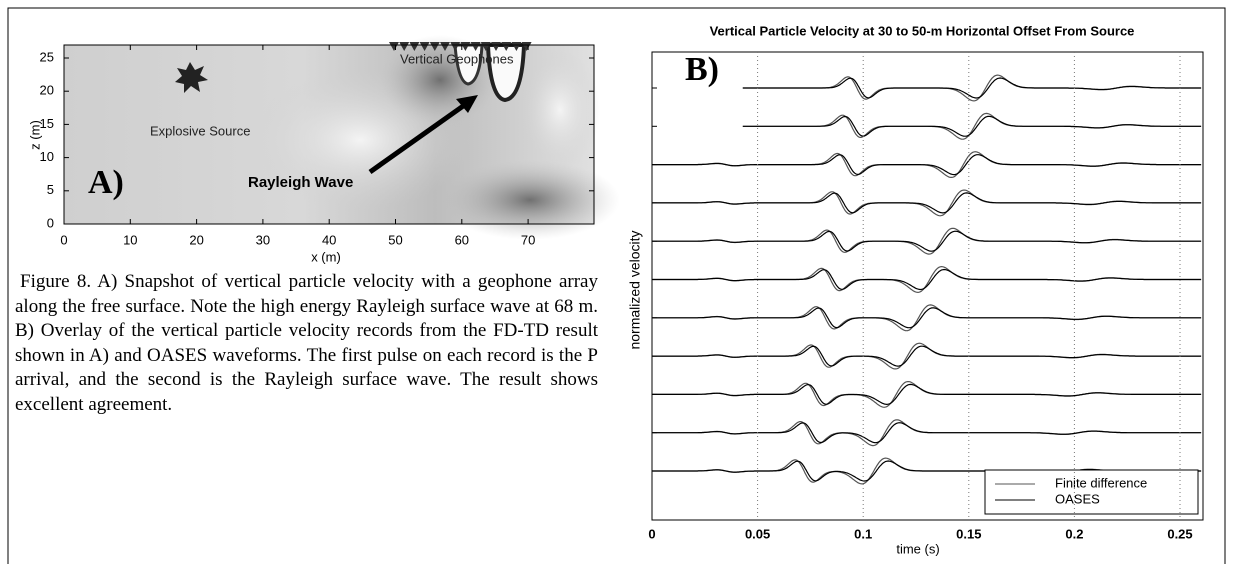 This screenshot has width=1234, height=564. I want to click on arrow-head, so click(467, 104).